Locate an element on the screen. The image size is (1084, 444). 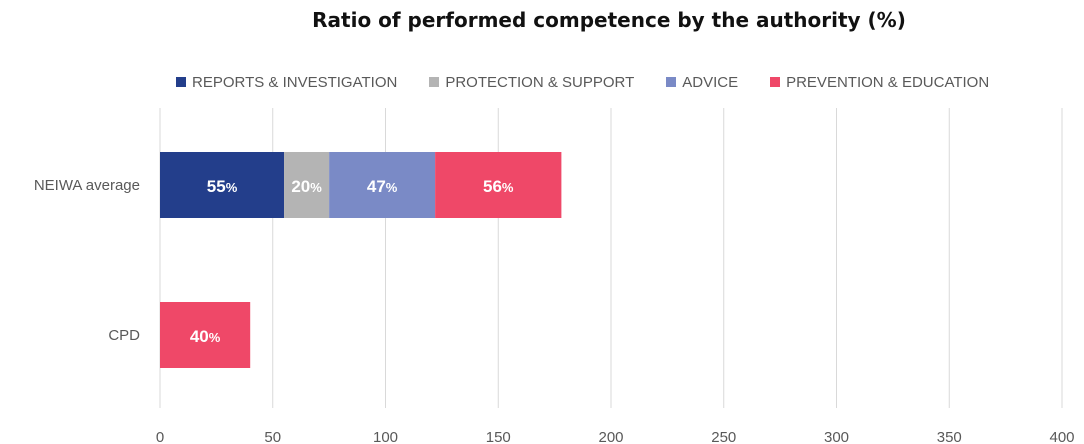
legend-item-protection: PROTECTION & SUPPORT is located at coordinates (531, 82).